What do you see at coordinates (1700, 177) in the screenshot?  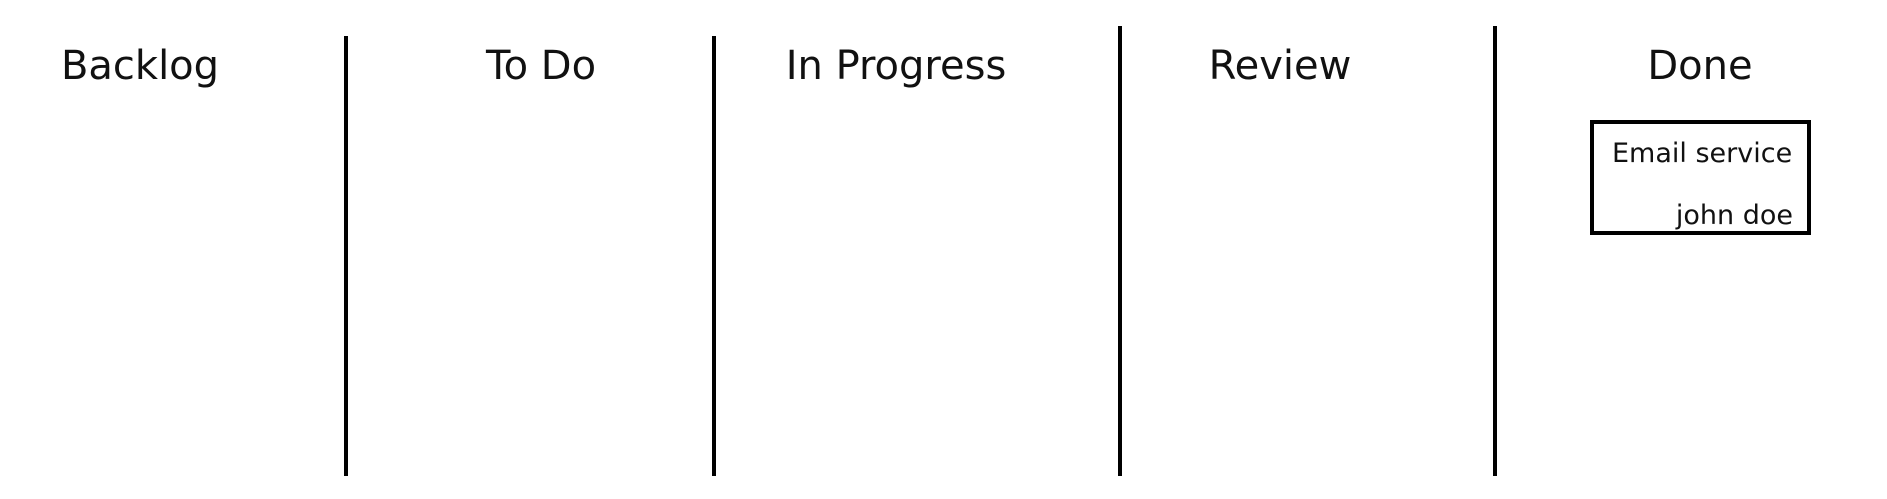 I see `task-card: Email service john doe` at bounding box center [1700, 177].